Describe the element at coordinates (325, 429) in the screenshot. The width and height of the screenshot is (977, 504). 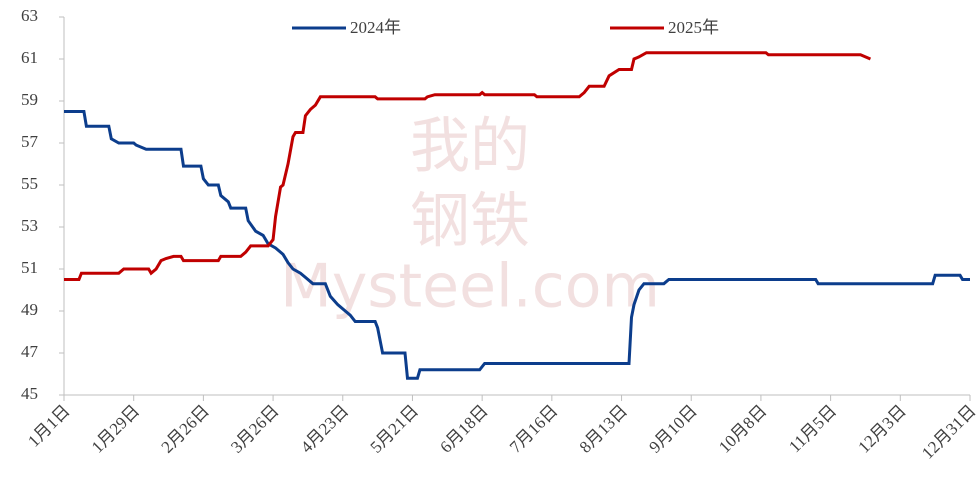
I see `x-tick-label: 4月23日` at that location.